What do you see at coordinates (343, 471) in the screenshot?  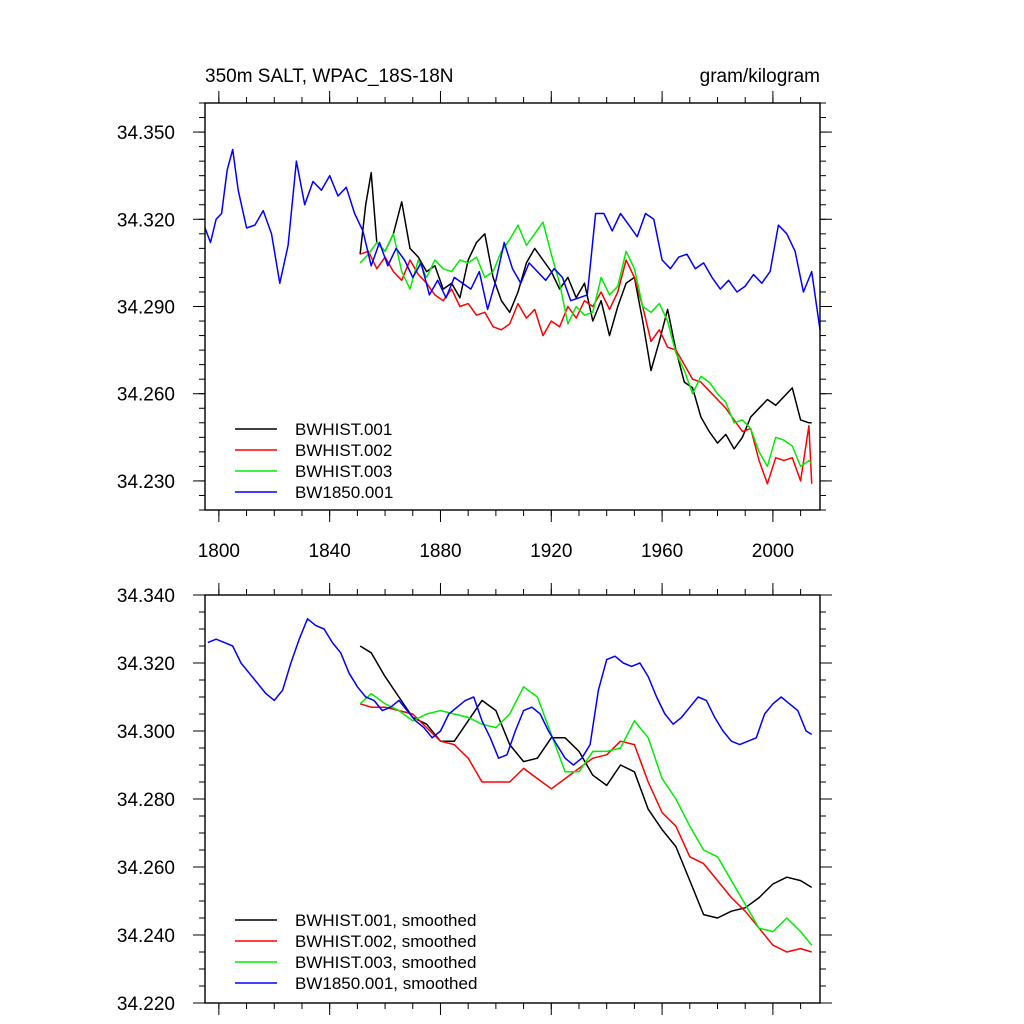 I see `top-legend-label: BWHIST.003` at bounding box center [343, 471].